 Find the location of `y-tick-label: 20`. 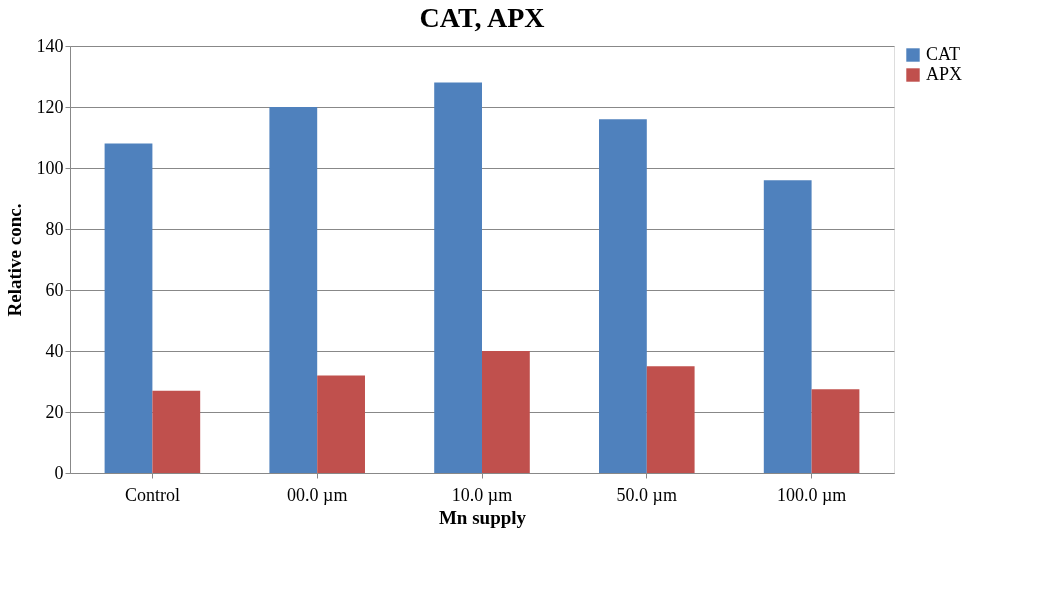

y-tick-label: 20 is located at coordinates (54, 411).